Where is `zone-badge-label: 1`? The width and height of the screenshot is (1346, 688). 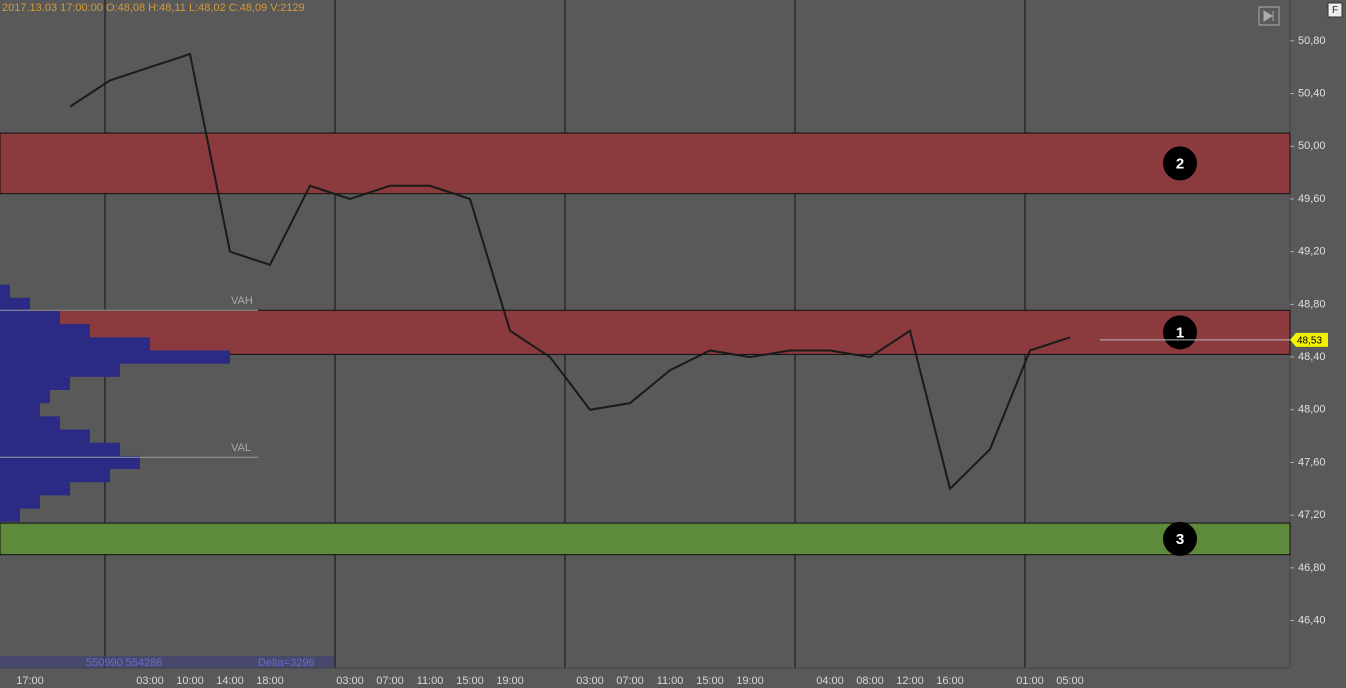
zone-badge-label: 1 is located at coordinates (1180, 332).